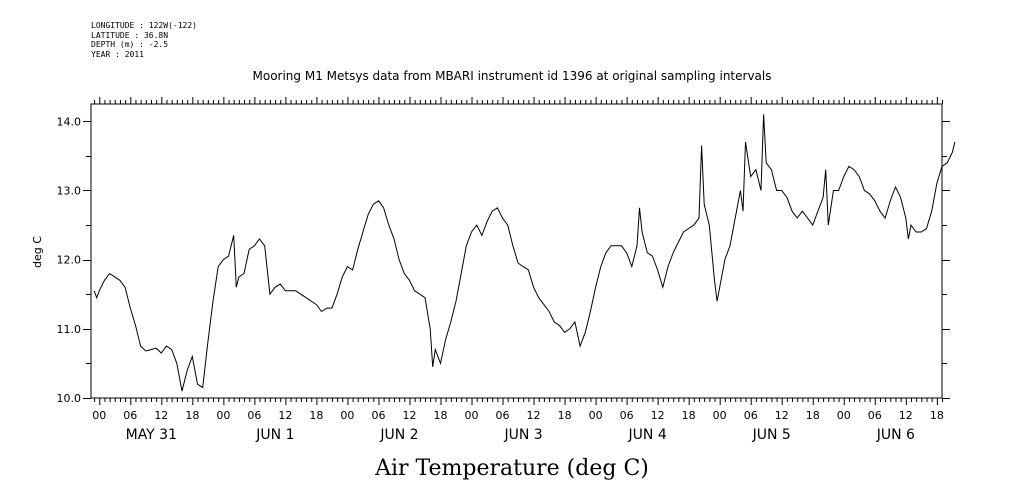 The width and height of the screenshot is (1009, 504). I want to click on y-axis-label: deg C, so click(37, 252).